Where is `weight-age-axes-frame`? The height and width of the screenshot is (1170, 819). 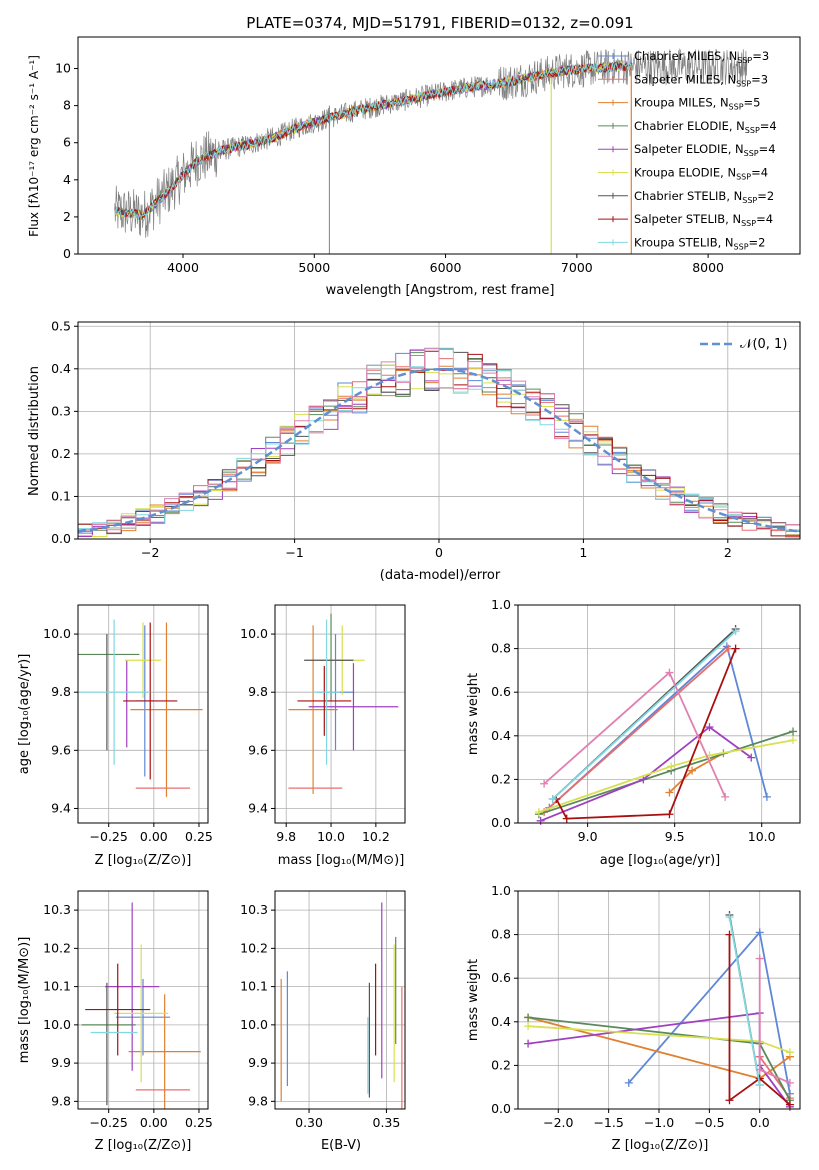 weight-age-axes-frame is located at coordinates (659, 714).